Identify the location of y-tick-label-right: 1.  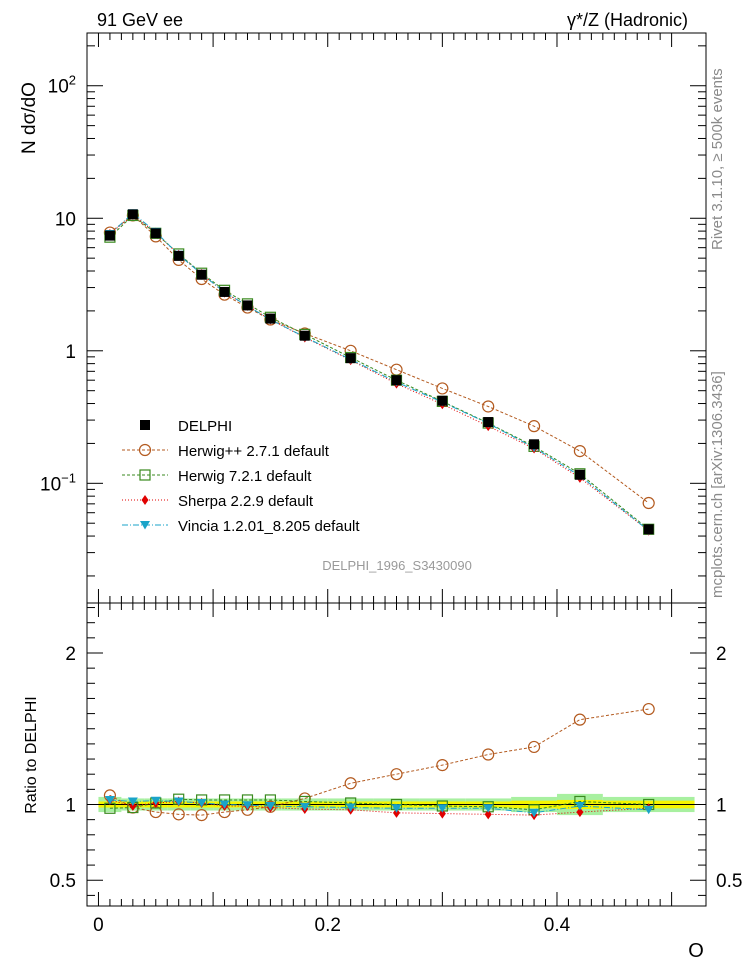
(721, 805).